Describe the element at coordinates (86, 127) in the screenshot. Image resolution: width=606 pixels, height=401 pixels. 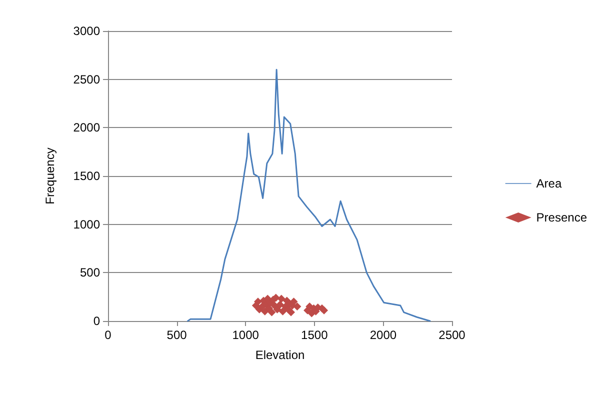
I see `y-tick-label: 2000` at that location.